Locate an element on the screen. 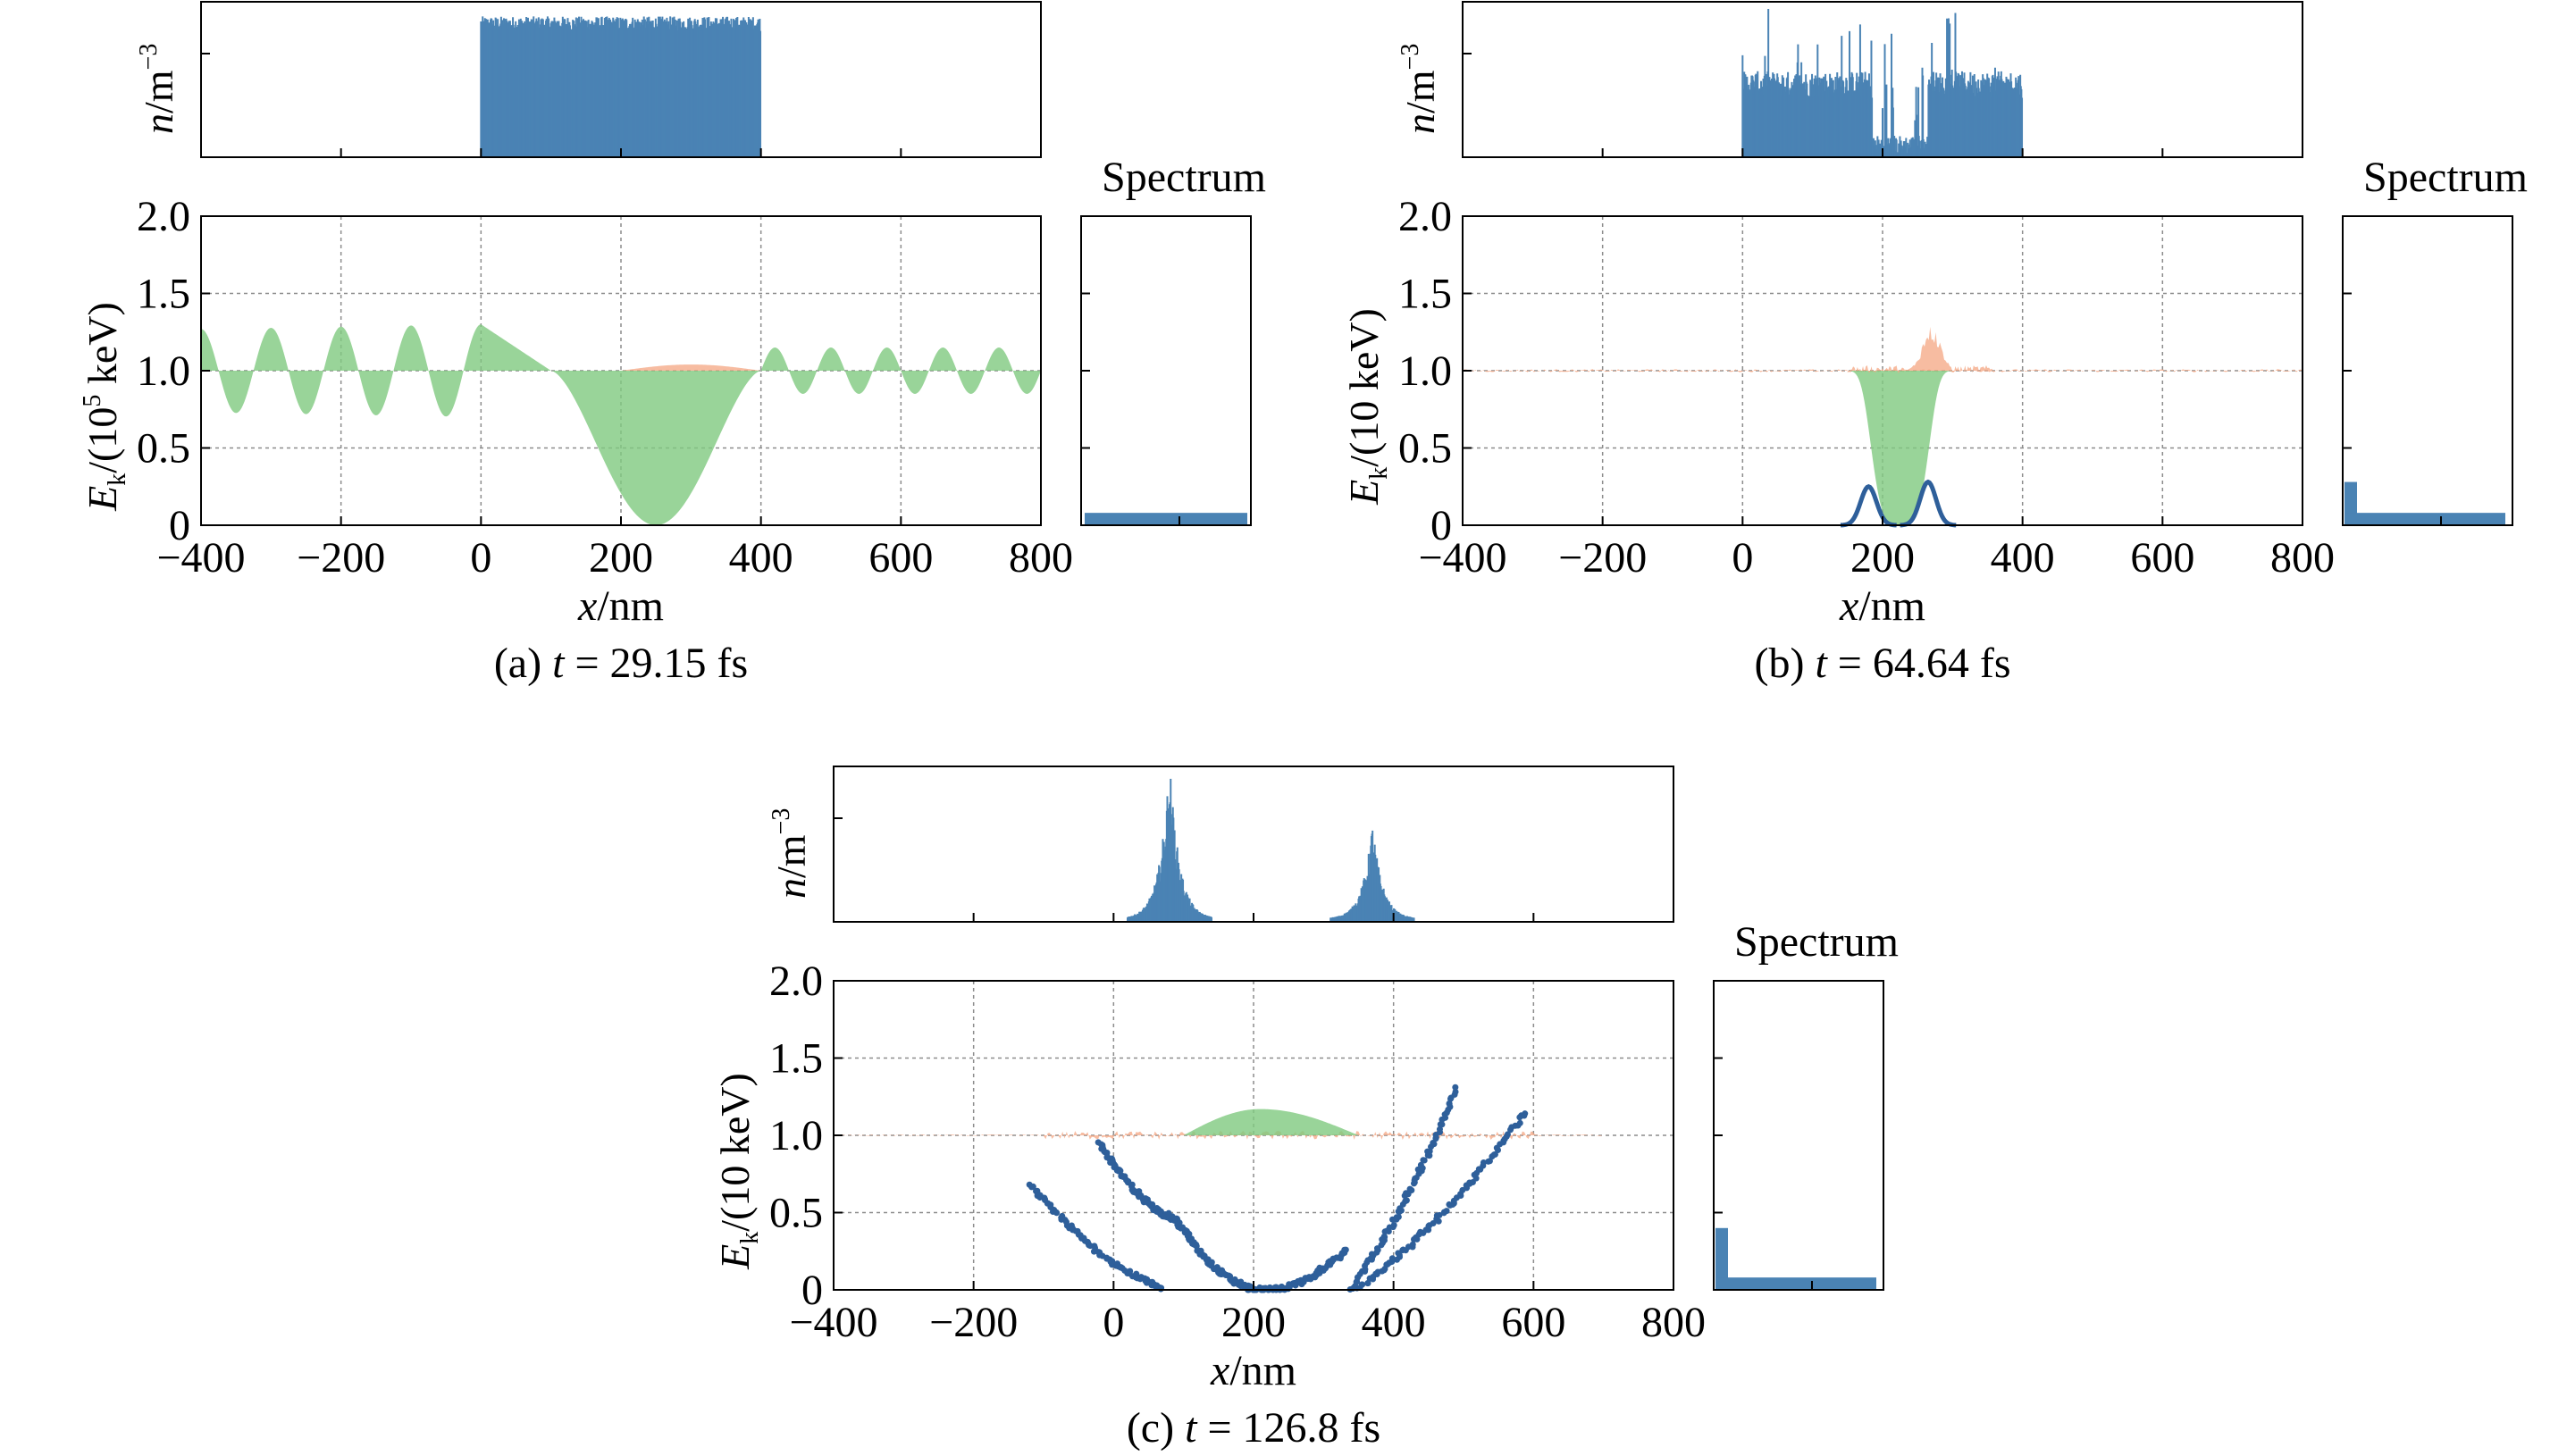 This screenshot has height=1456, width=2550. y-label-rest: /(10 keV) is located at coordinates (735, 1152).